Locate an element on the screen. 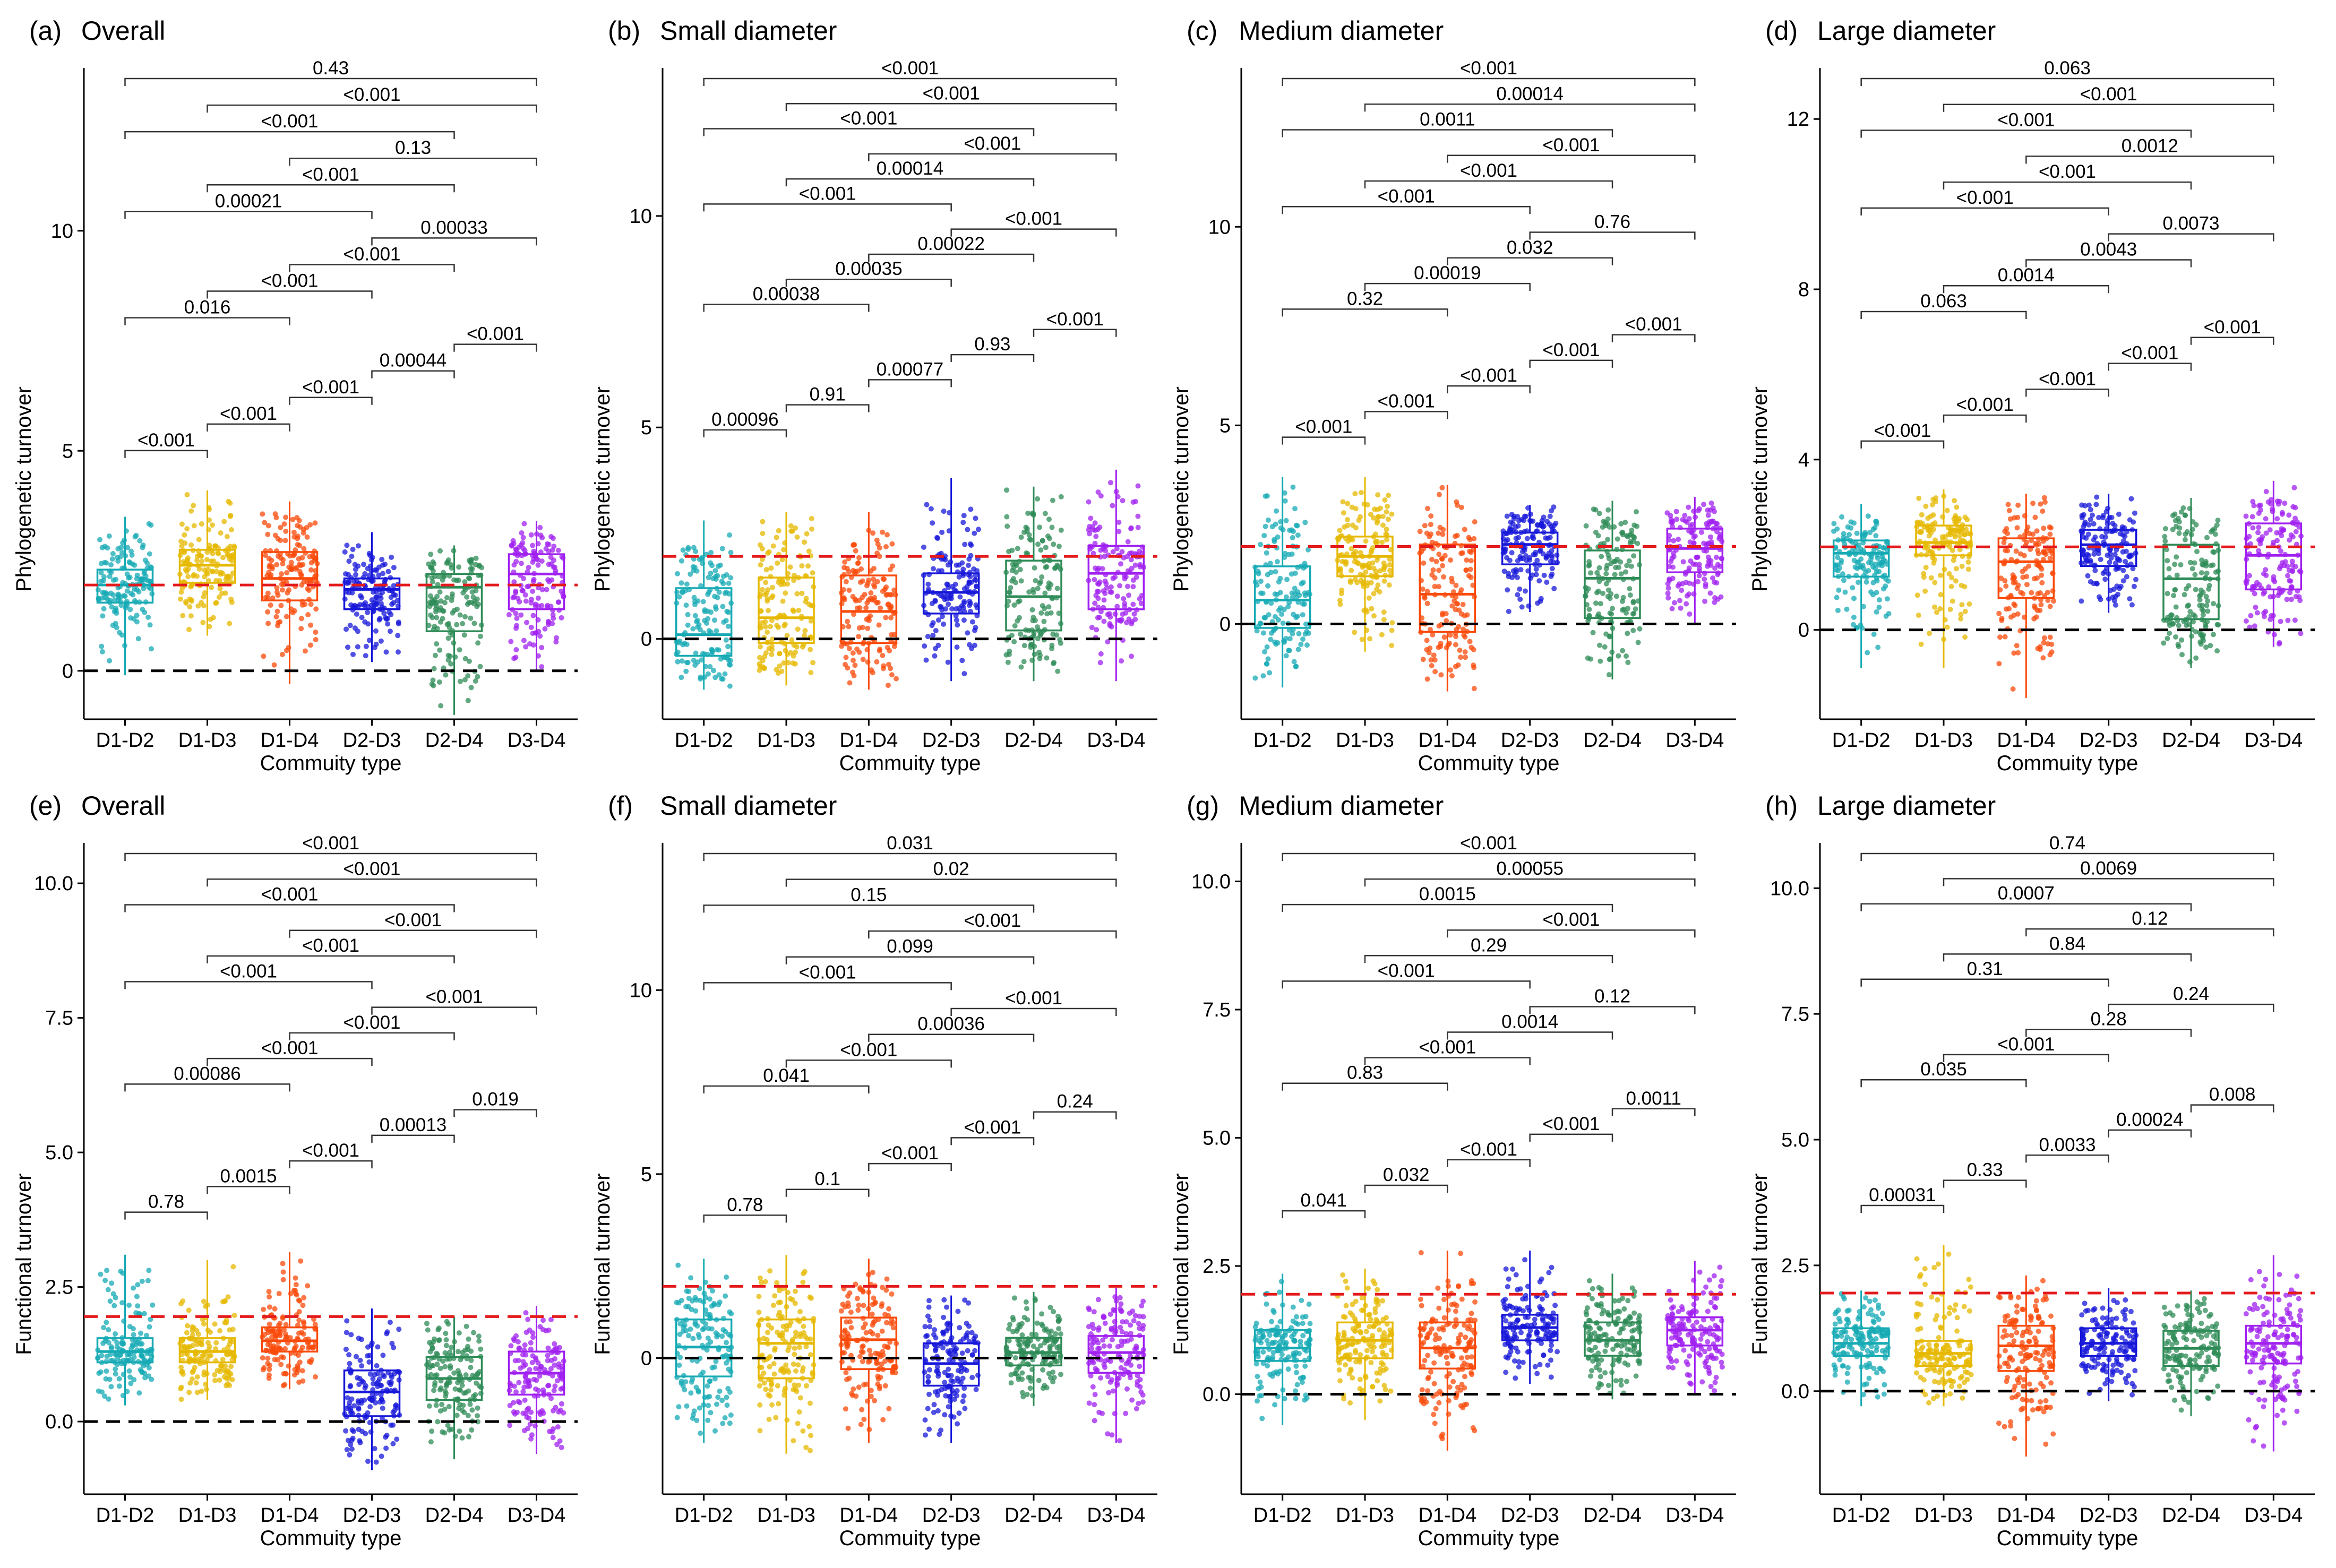  x-tick-label: D1-D2 is located at coordinates (704, 740).